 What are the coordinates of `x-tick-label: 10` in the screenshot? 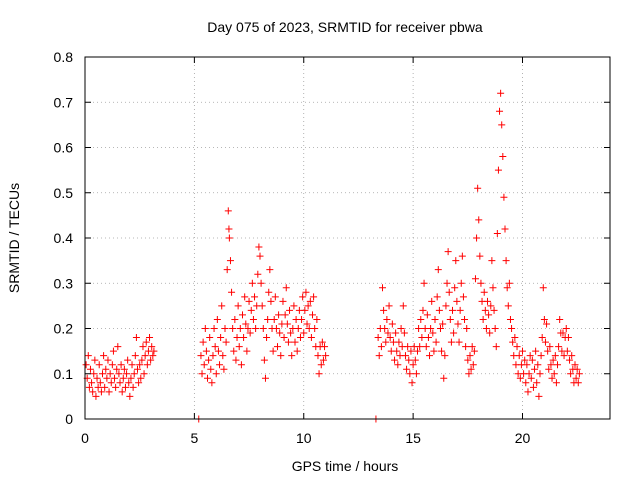 It's located at (304, 438).